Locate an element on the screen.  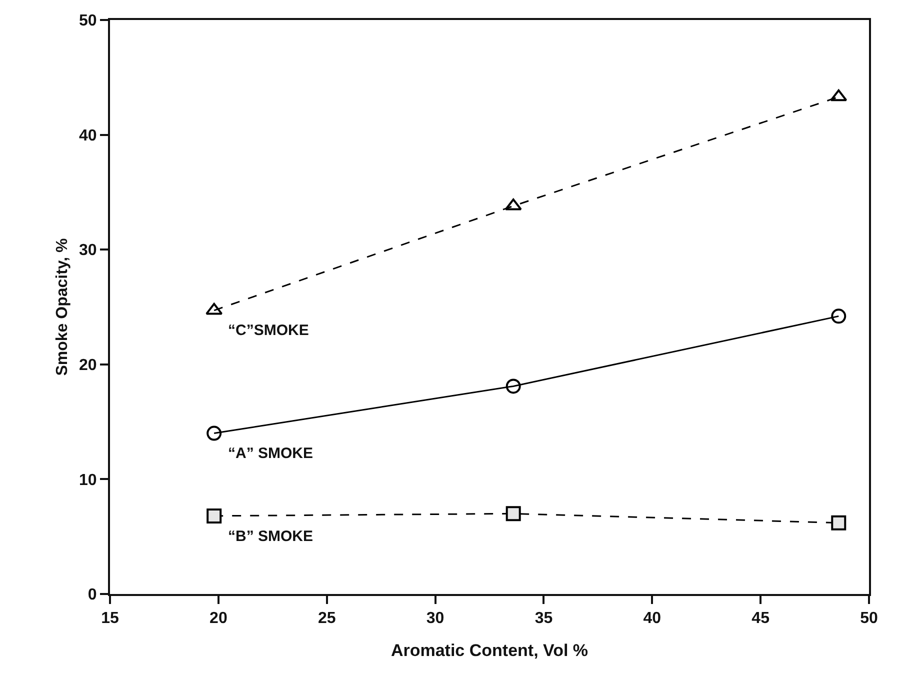
y-tick-label: 30 is located at coordinates (88, 251).